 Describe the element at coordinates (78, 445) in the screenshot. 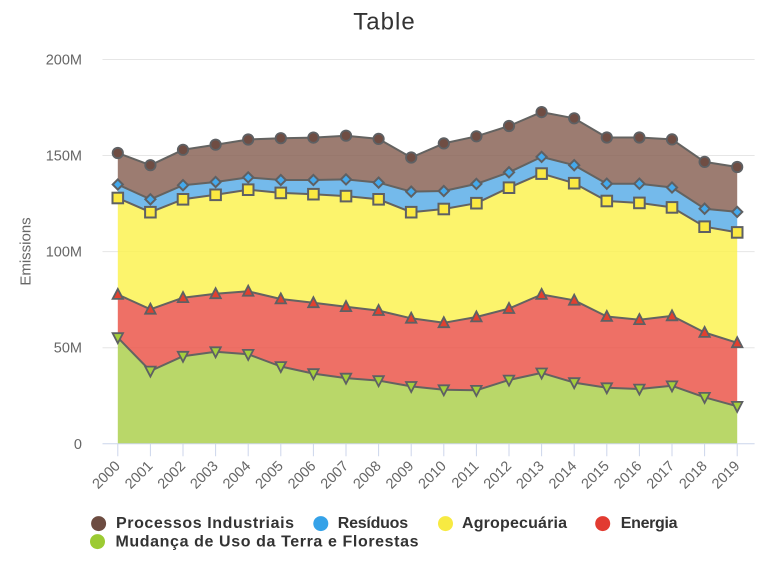

I see `svg-text: 0` at that location.